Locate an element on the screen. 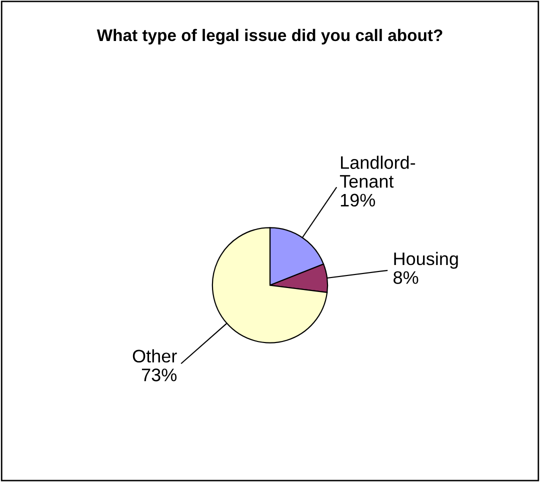 The height and width of the screenshot is (482, 540). slice-label: Housing is located at coordinates (426, 260).